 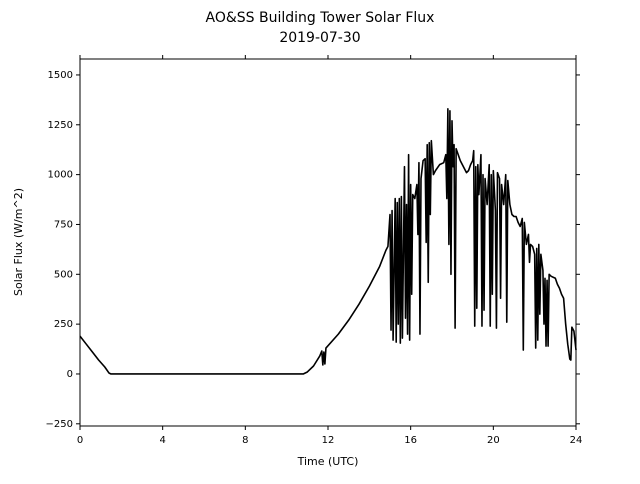 What do you see at coordinates (162, 440) in the screenshot?
I see `x-tick-label: 4` at bounding box center [162, 440].